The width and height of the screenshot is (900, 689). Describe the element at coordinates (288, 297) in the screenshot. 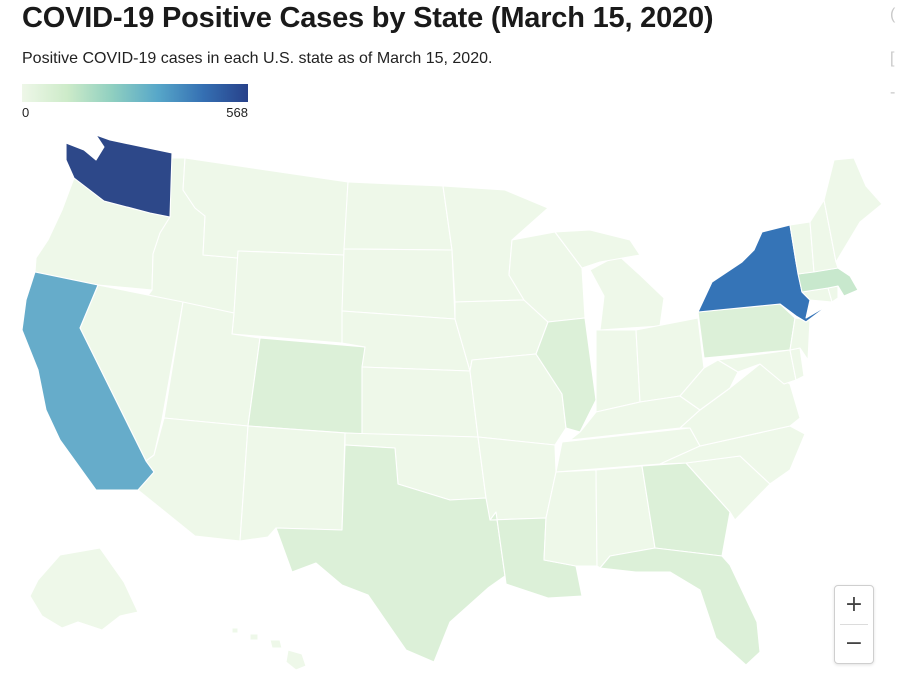

I see `state-wyoming` at that location.